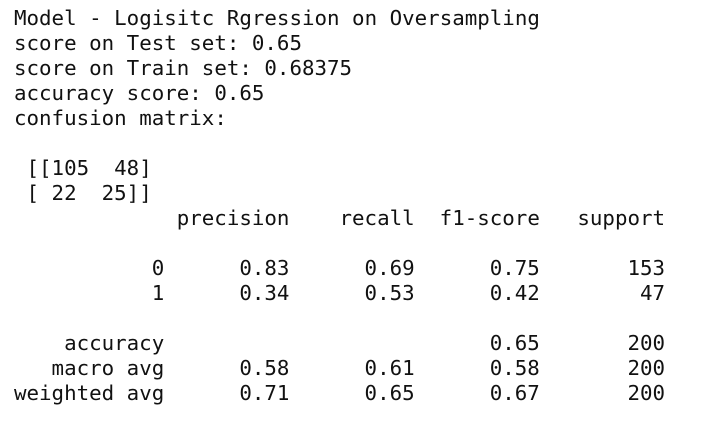 The height and width of the screenshot is (439, 714). Describe the element at coordinates (339, 393) in the screenshot. I see `report-row-weighted-avg: weighted avg 0.71 0.65 0.67 200` at that location.